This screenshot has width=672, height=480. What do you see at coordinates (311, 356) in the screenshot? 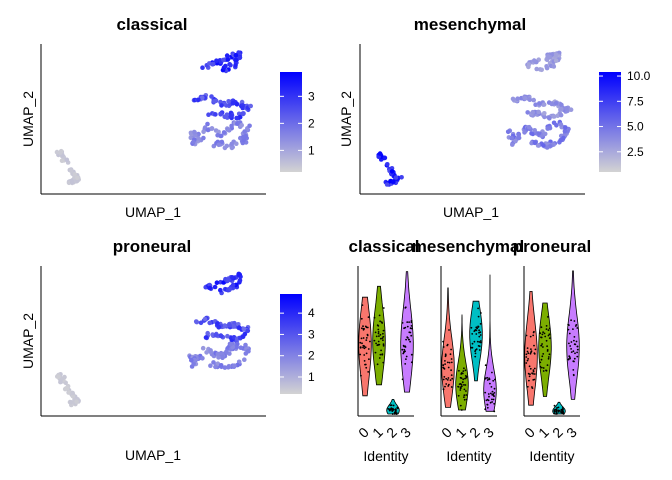
I see `legend-tick-label: 2` at bounding box center [311, 356].